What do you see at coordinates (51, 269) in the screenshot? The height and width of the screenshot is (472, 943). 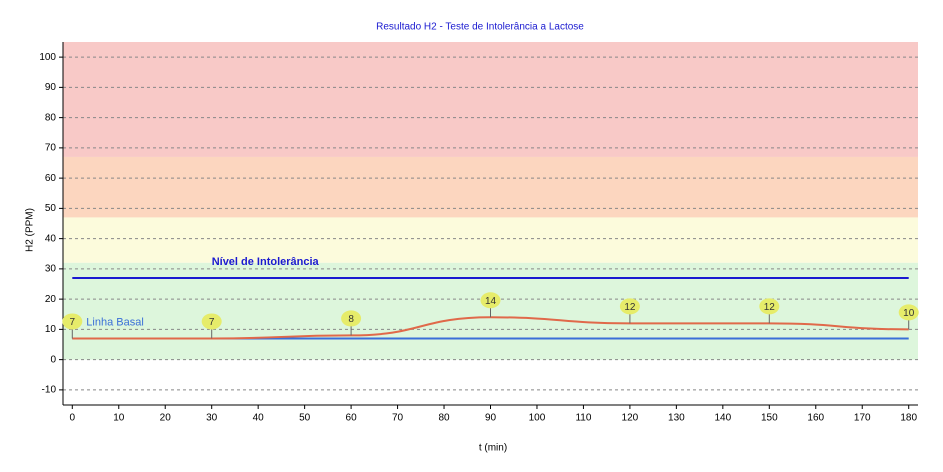 I see `y-tick-label: 30` at bounding box center [51, 269].